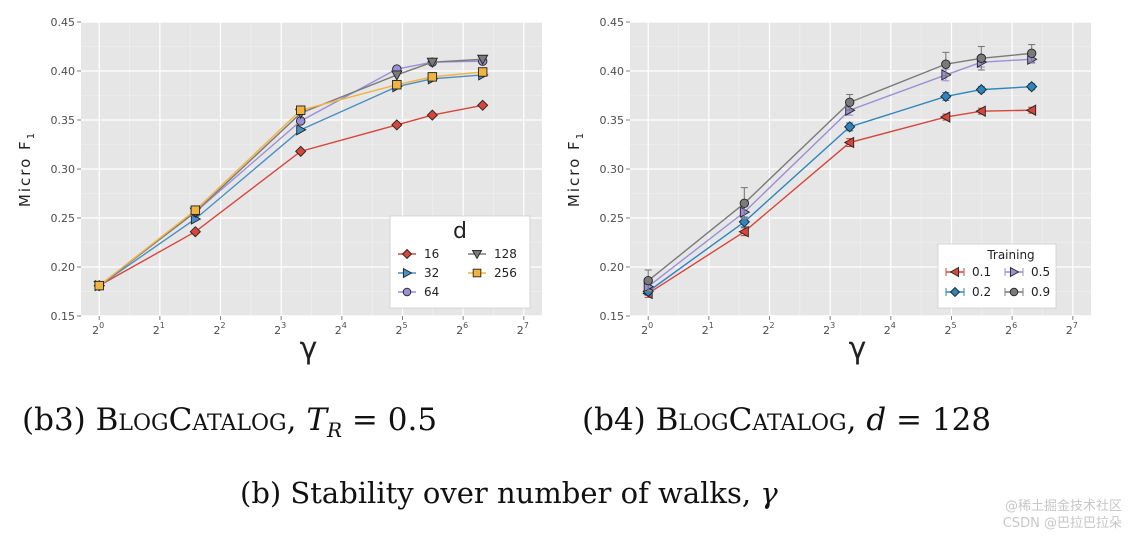  Describe the element at coordinates (219, 329) in the screenshot. I see `x-tick-label: 22` at that location.